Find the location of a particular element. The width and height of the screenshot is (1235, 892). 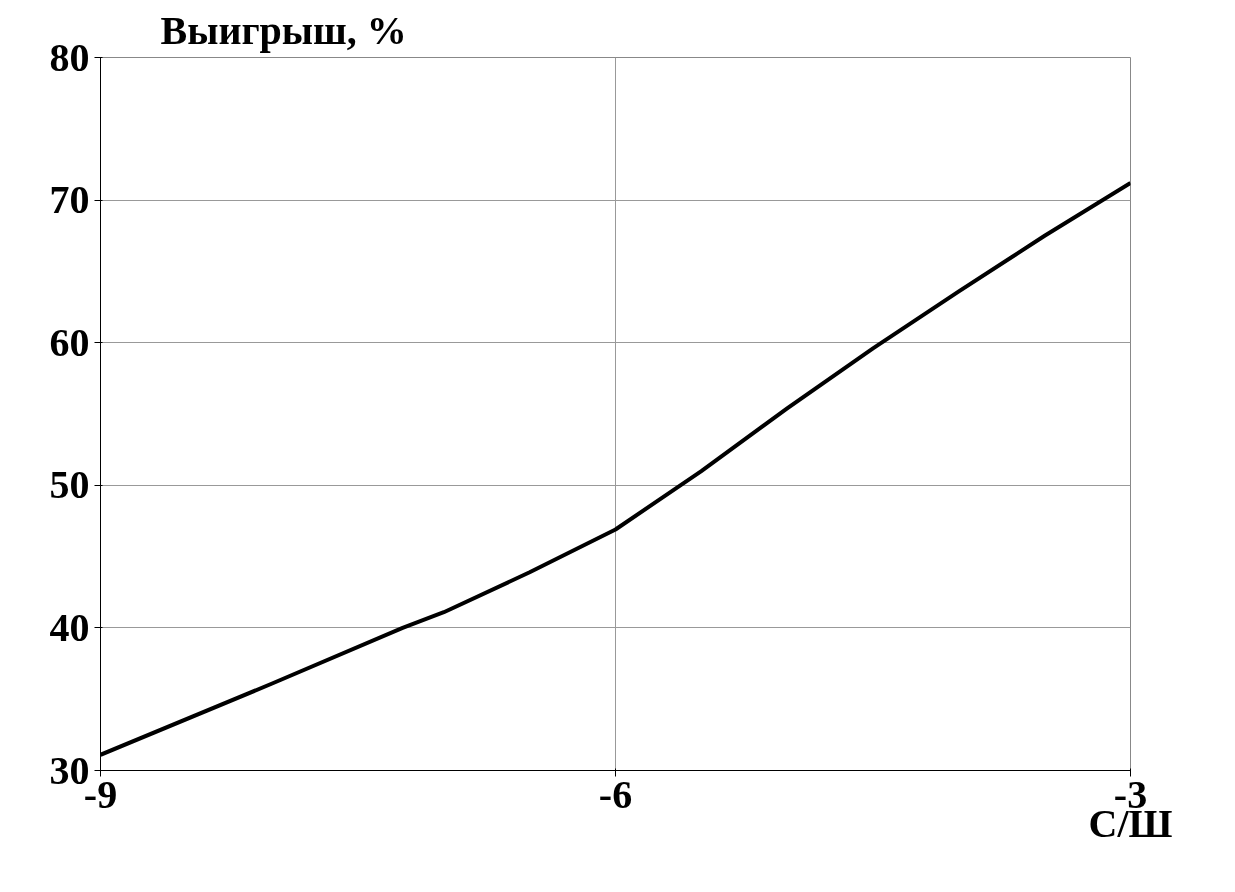

x-tick-label: -6 is located at coordinates (615, 794).